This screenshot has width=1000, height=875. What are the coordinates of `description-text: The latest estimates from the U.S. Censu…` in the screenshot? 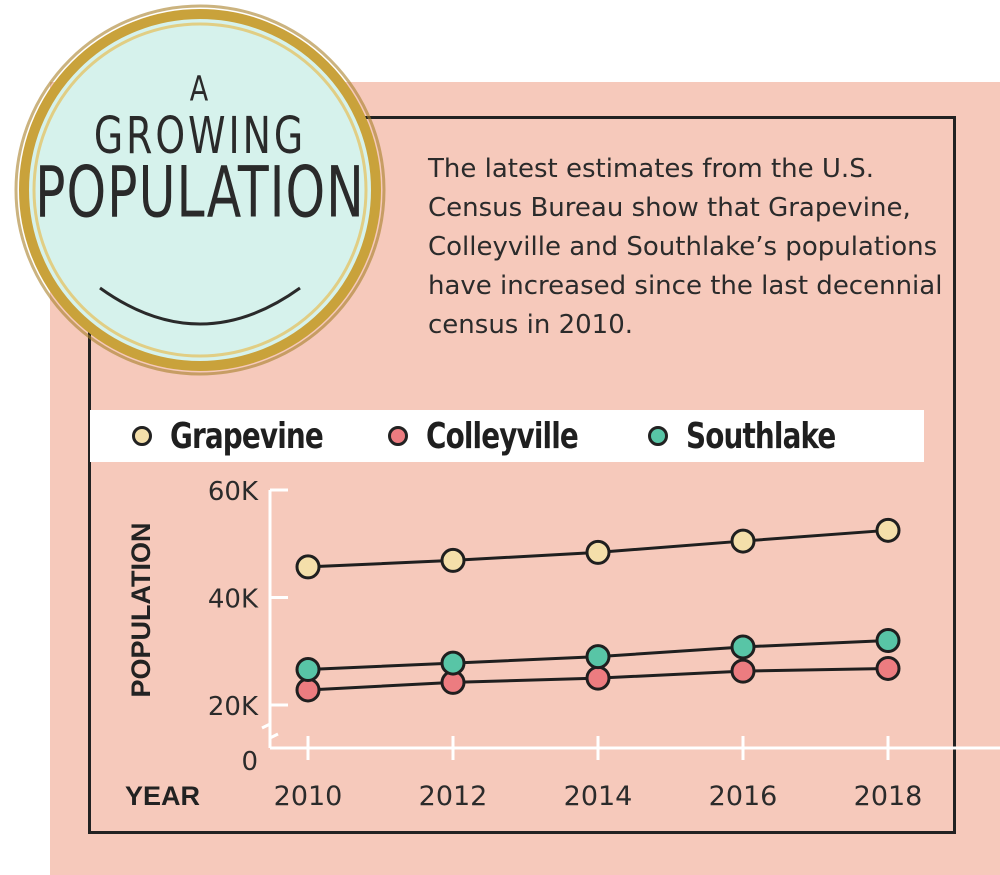 It's located at (685, 247).